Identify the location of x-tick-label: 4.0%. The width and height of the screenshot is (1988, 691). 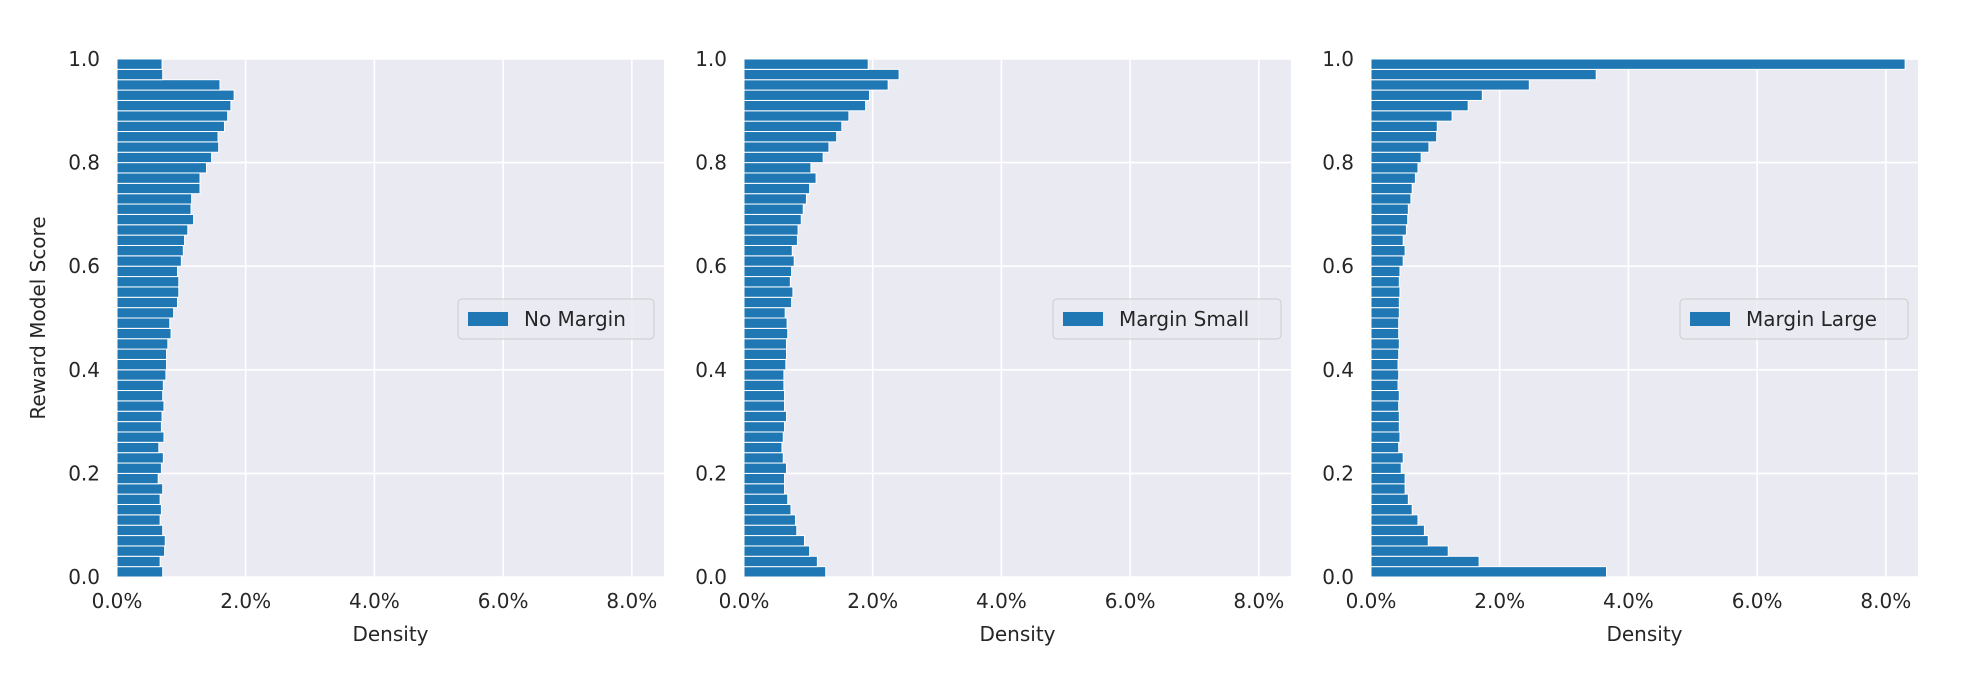
(1001, 601).